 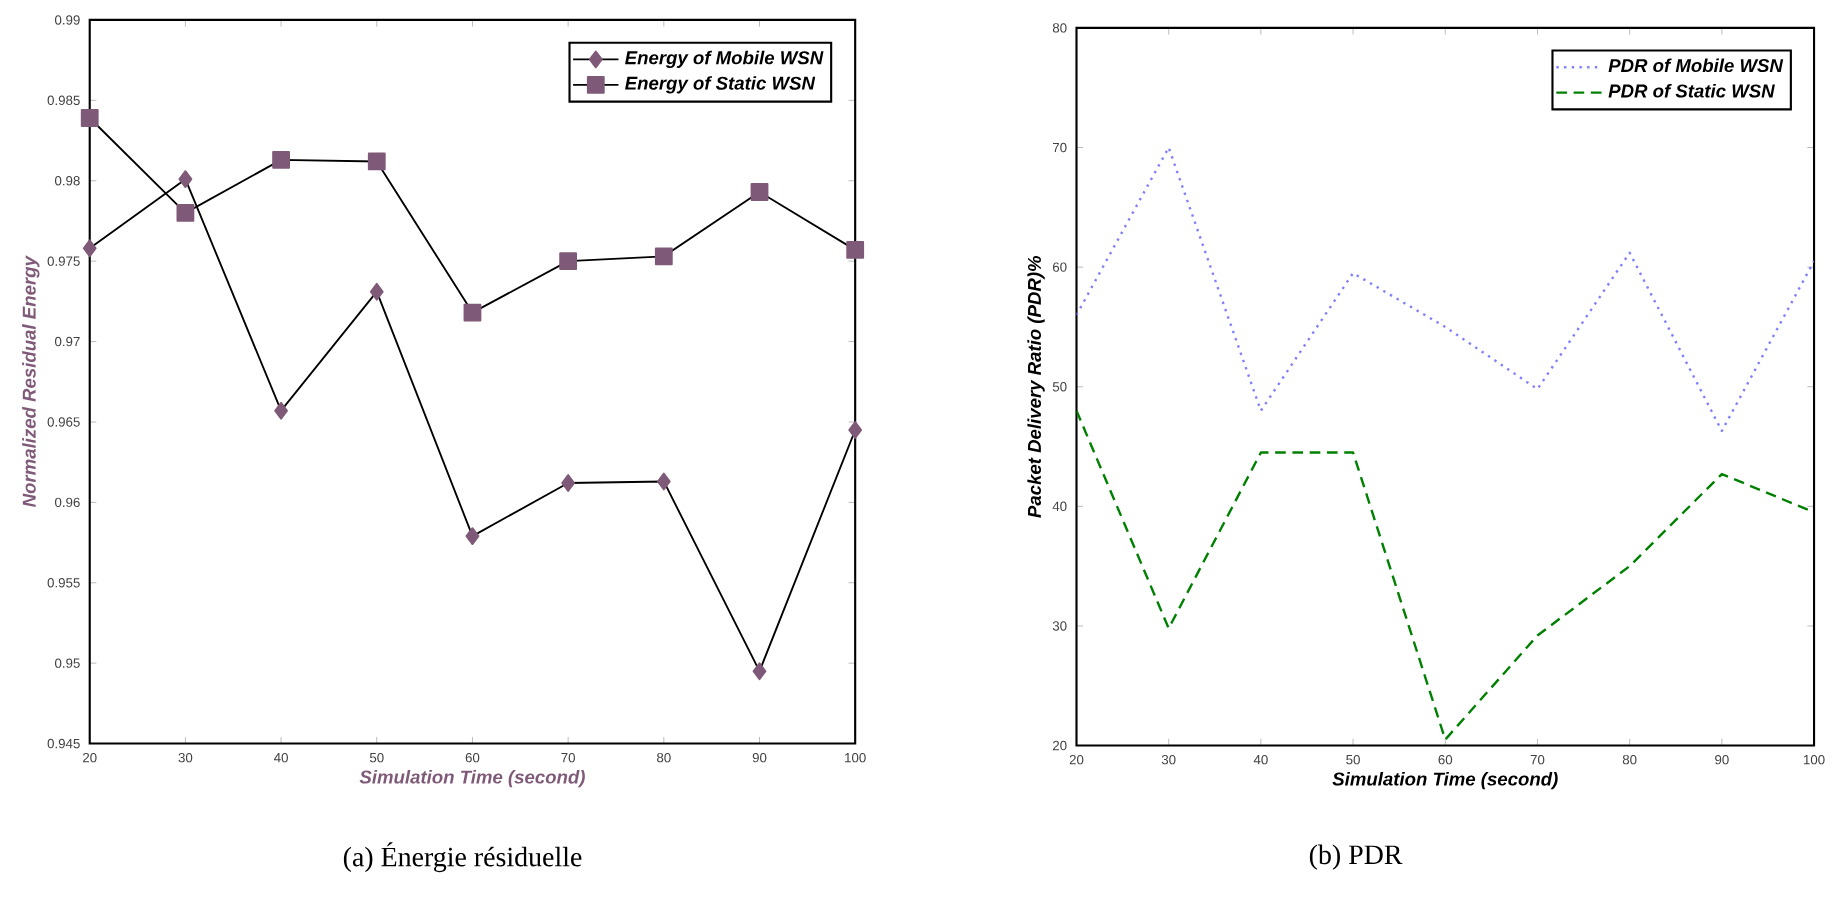 What do you see at coordinates (724, 60) in the screenshot?
I see `legend-label: Energy of Mobile WSN` at bounding box center [724, 60].